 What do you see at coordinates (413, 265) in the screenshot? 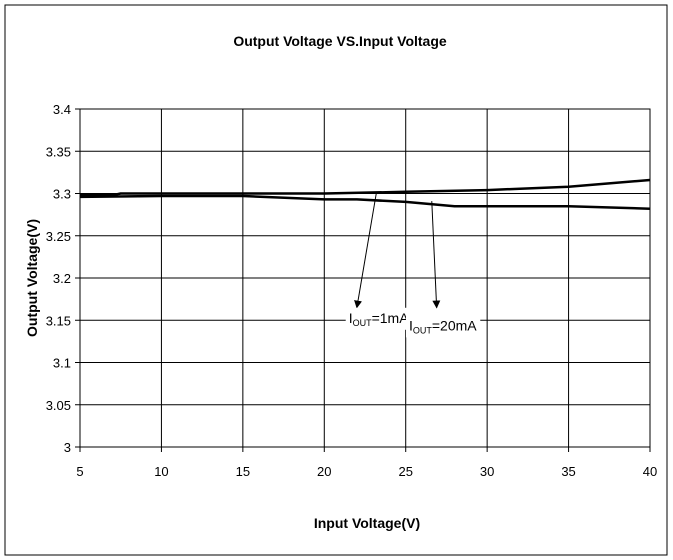
I see `annotations: IOUT=1mA IOUT=20mA` at bounding box center [413, 265].